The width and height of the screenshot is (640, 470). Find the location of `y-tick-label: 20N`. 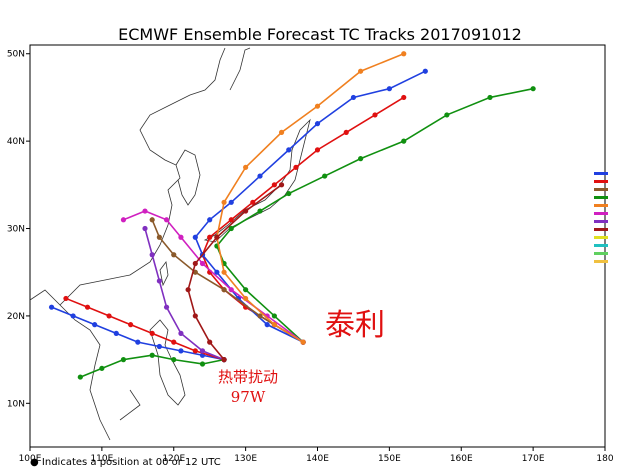

y-tick-label: 20N is located at coordinates (16, 317).